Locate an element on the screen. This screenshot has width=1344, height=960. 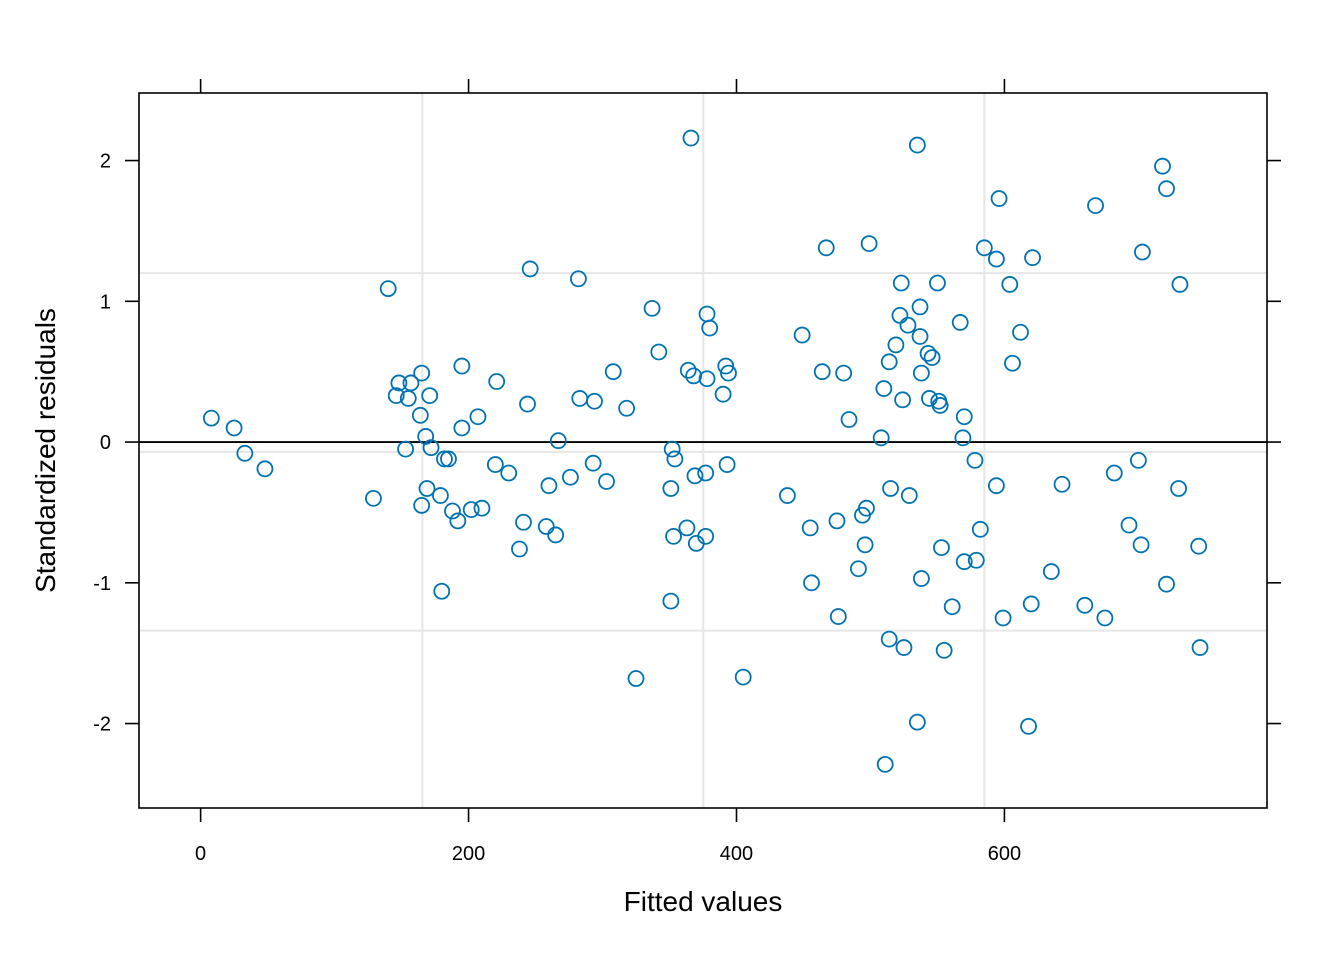
x-axis-title: Fitted values is located at coordinates (703, 901).